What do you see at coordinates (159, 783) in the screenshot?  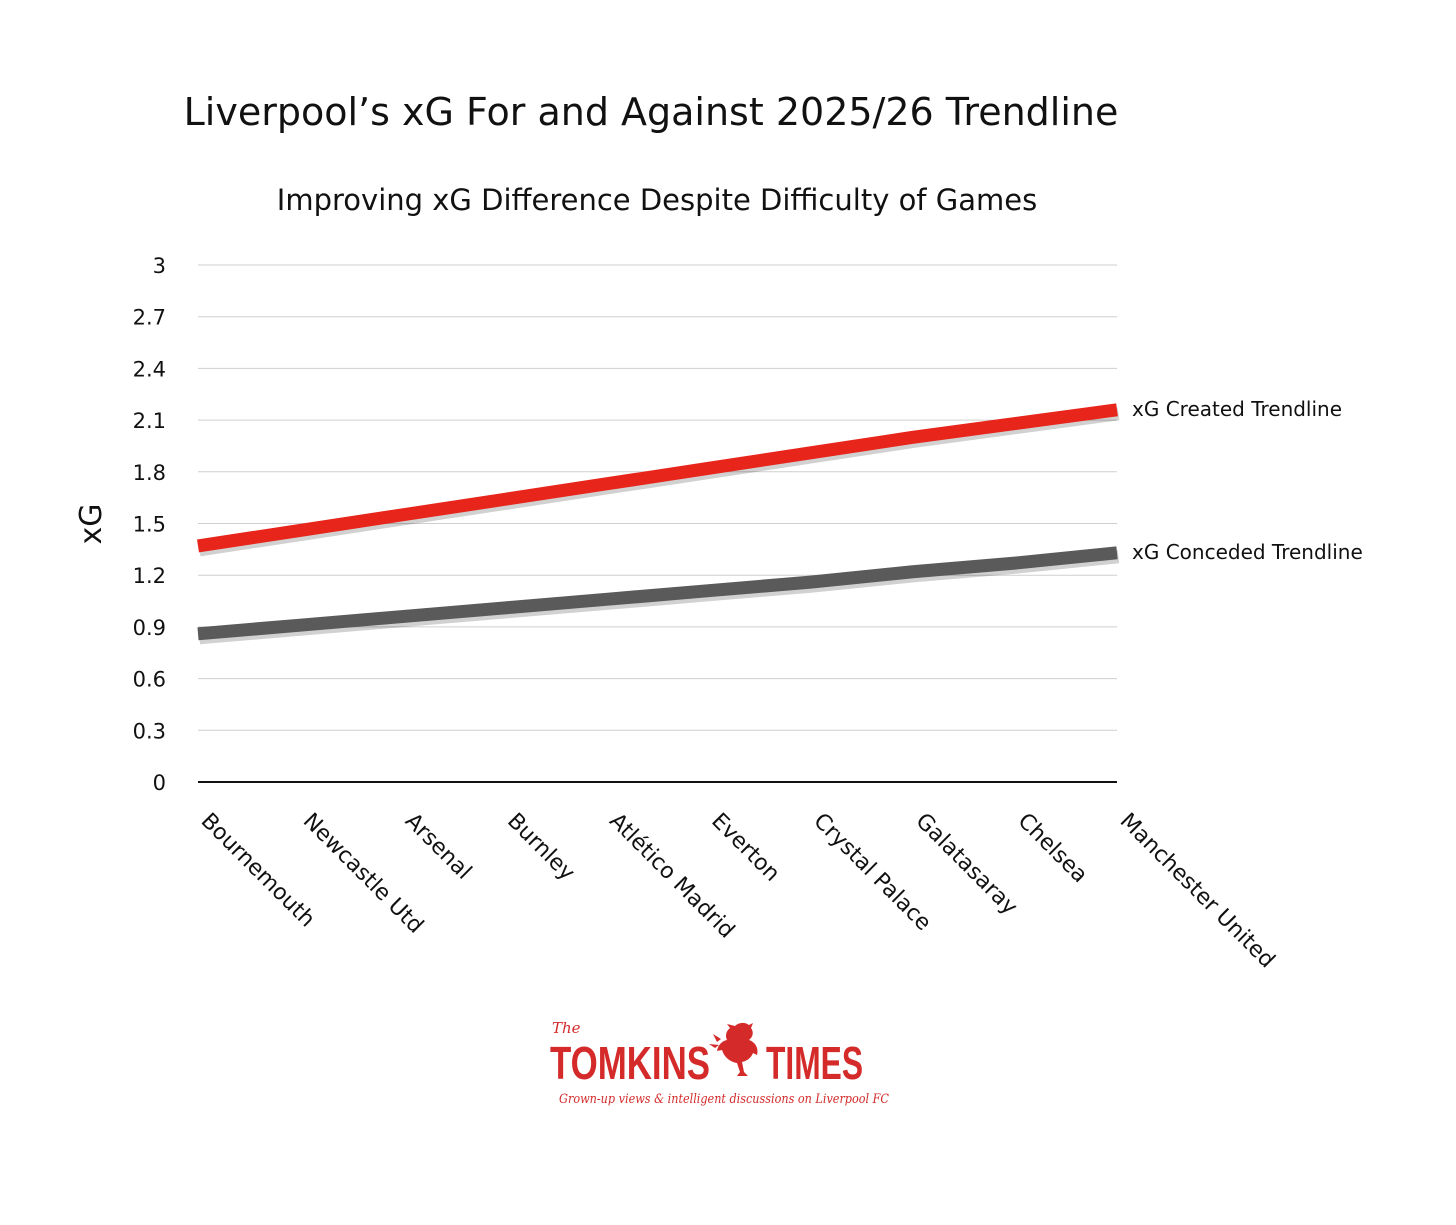 I see `y-tick-label: 0` at bounding box center [159, 783].